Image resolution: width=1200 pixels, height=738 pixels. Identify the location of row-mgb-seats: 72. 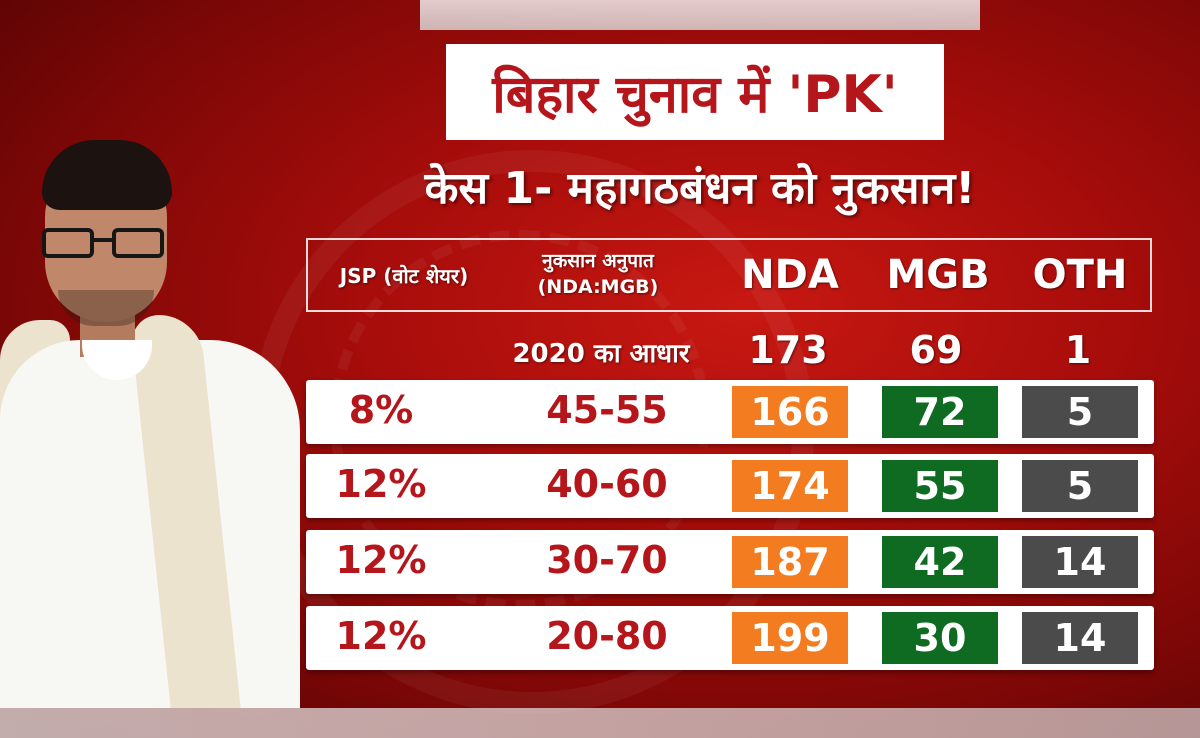
(940, 412).